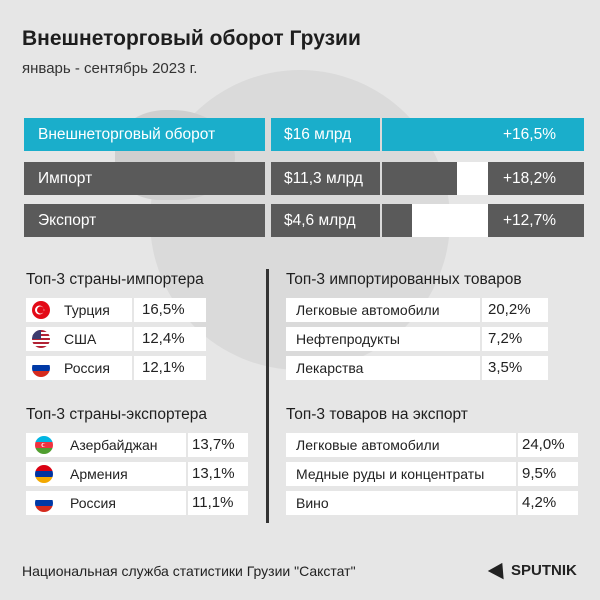  Describe the element at coordinates (548, 445) in the screenshot. I see `share-value: 24,0%` at that location.